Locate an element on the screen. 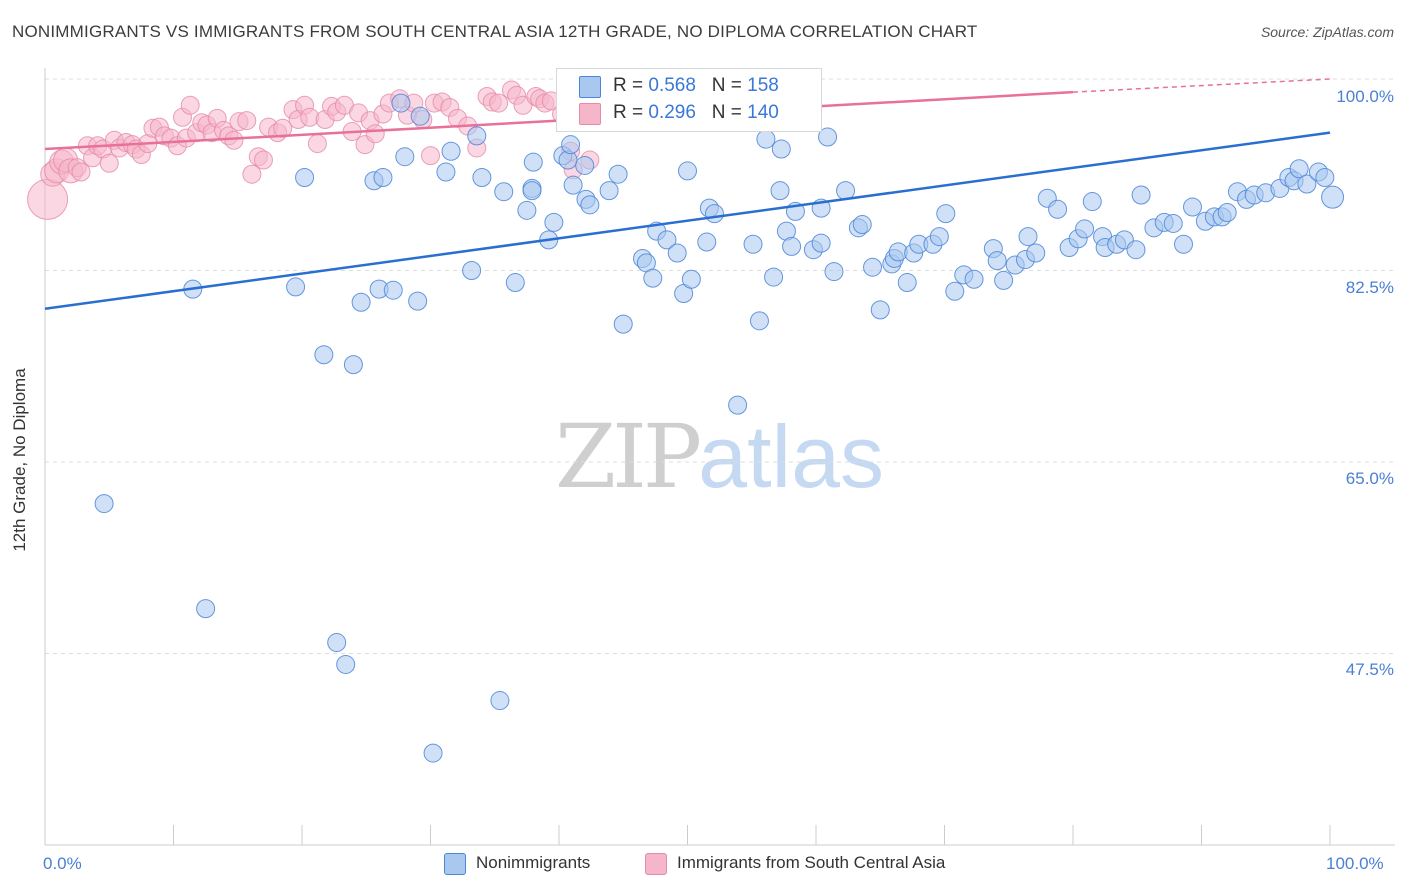 Image resolution: width=1406 pixels, height=892 pixels. r-label: R = is located at coordinates (631, 85).